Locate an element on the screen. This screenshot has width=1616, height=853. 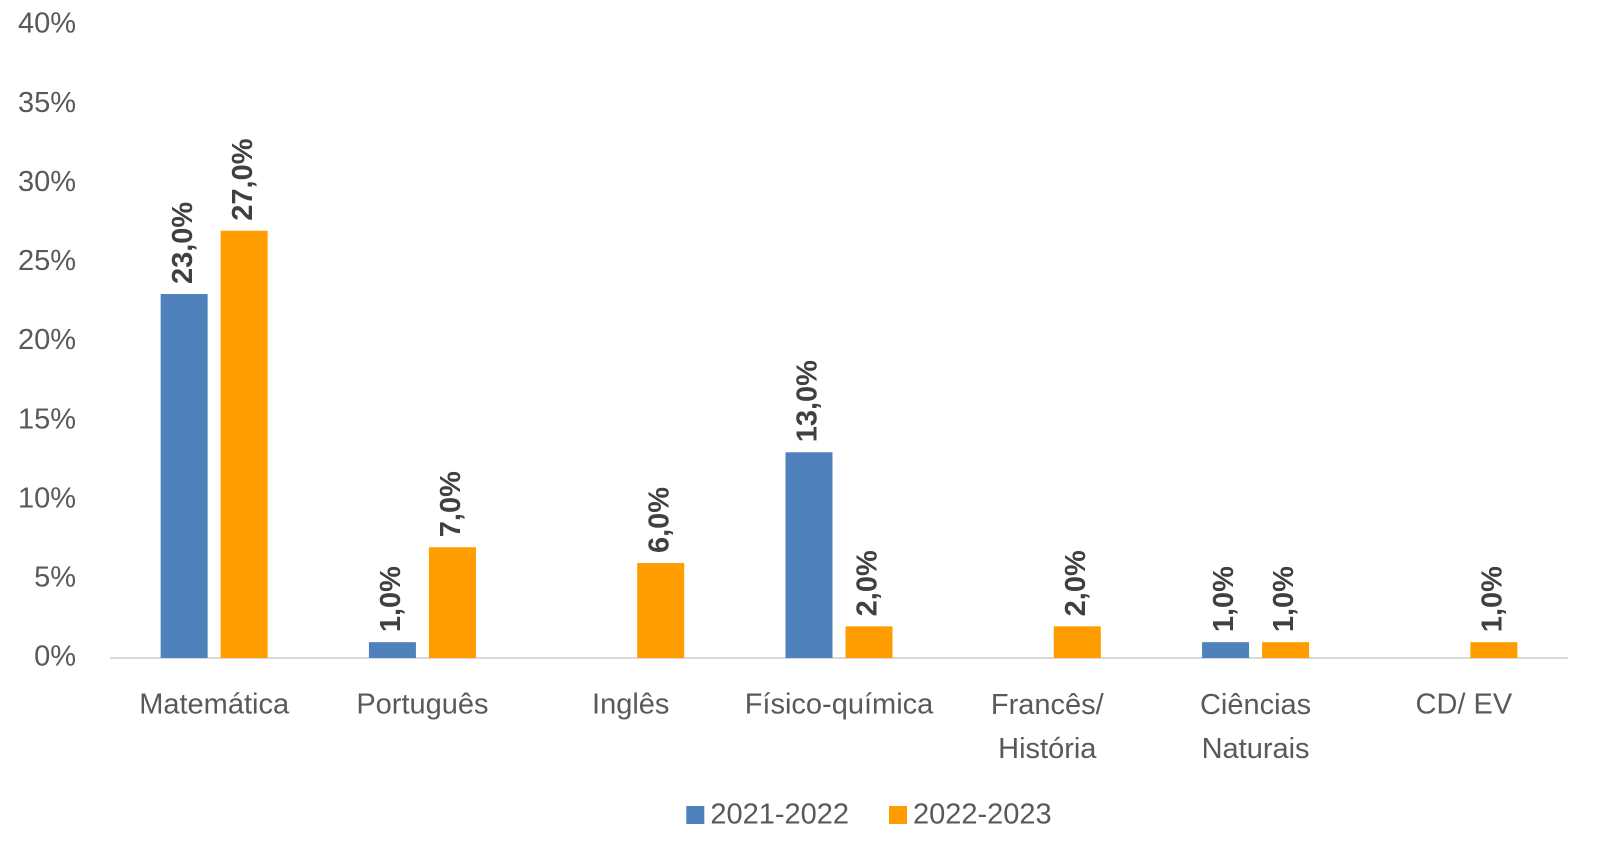
x-tick-label: Físico-química is located at coordinates (839, 705).